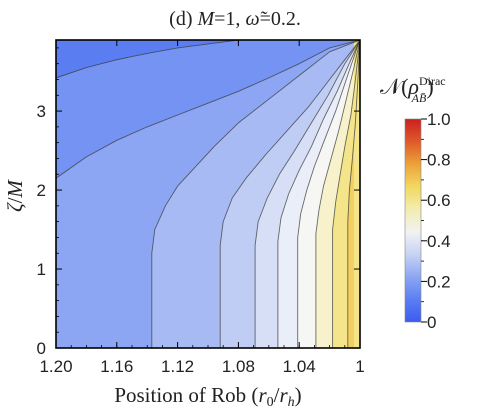 The height and width of the screenshot is (417, 478). What do you see at coordinates (359, 366) in the screenshot?
I see `x-tick-label: 1` at bounding box center [359, 366].